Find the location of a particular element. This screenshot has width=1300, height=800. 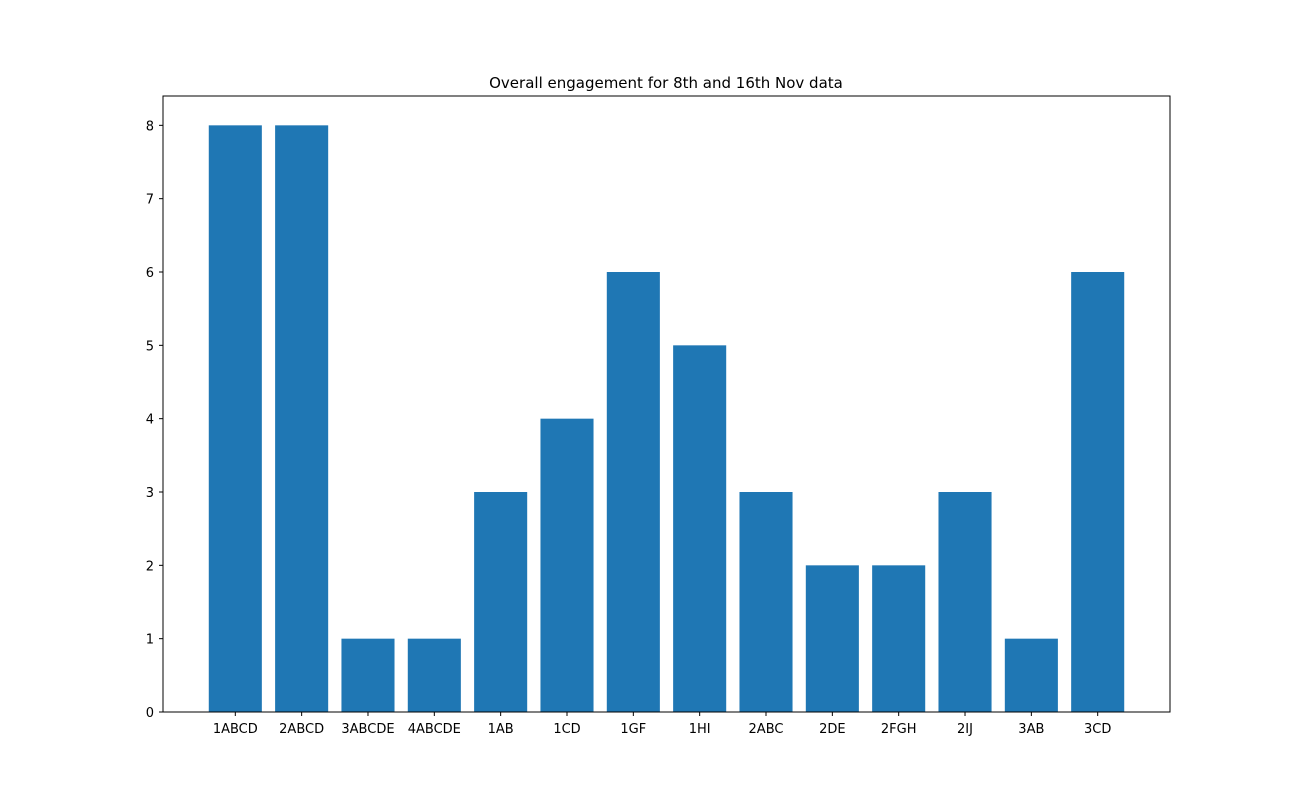

x-tick-label: 3ABCDE is located at coordinates (367, 729).